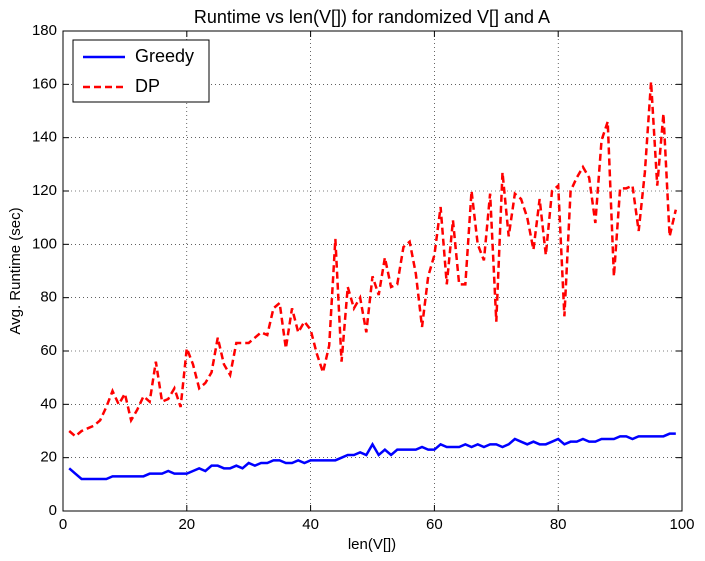 Image resolution: width=705 pixels, height=561 pixels. I want to click on x-tick-label: 0, so click(63, 524).